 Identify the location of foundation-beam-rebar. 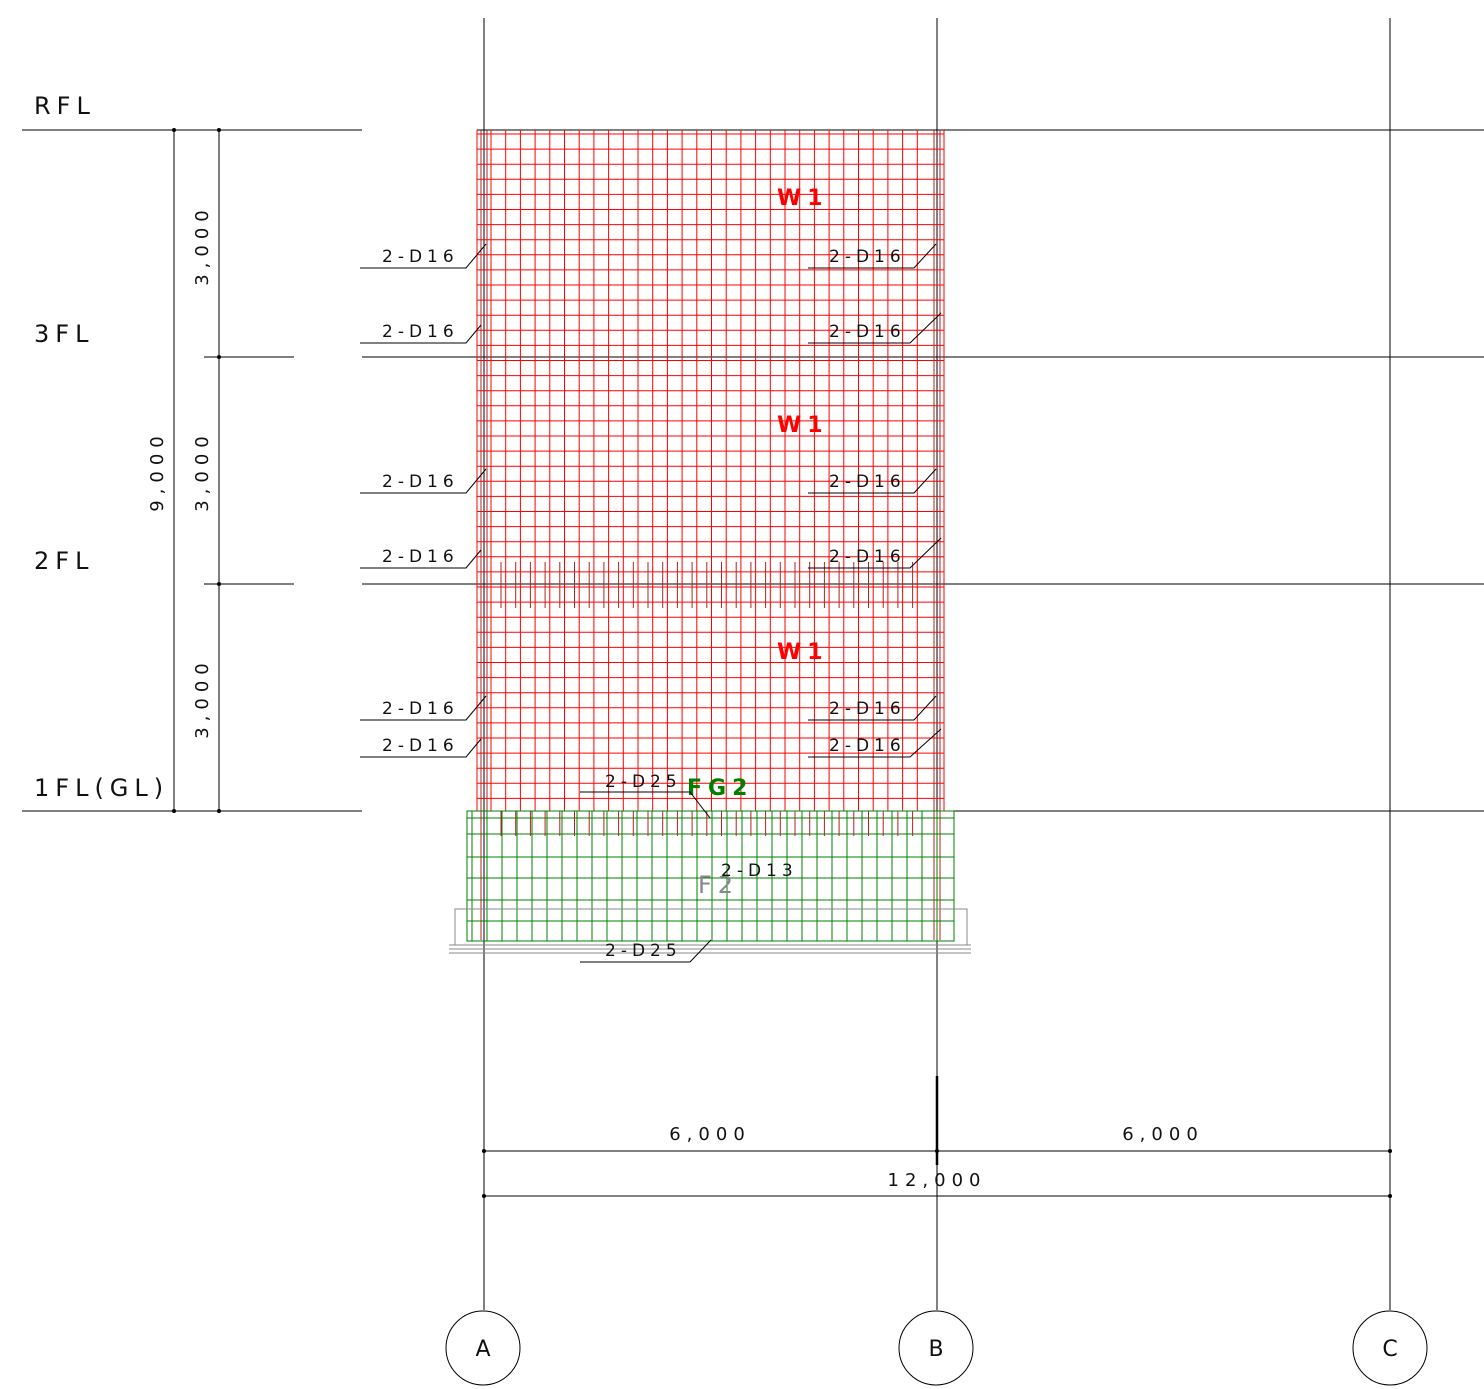
(710, 876).